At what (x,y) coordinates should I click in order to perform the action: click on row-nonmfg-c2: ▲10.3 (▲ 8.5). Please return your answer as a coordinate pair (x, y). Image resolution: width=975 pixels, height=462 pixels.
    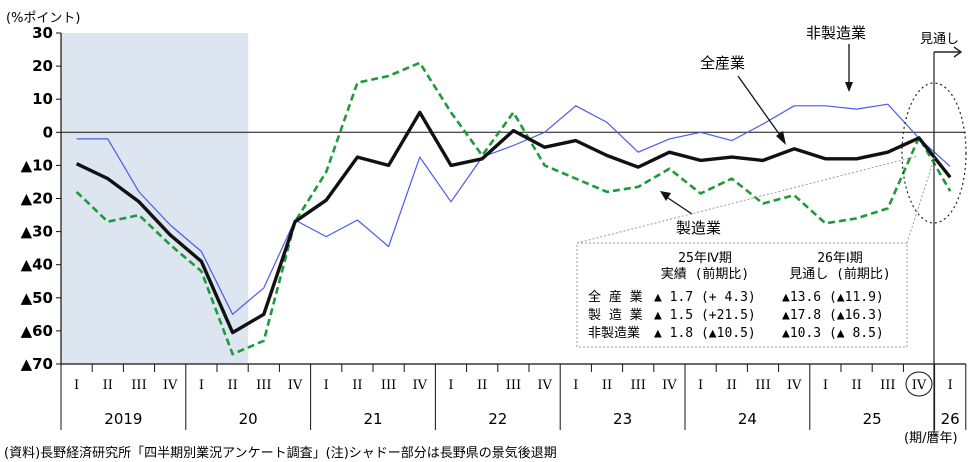
    Looking at the image, I should click on (833, 333).